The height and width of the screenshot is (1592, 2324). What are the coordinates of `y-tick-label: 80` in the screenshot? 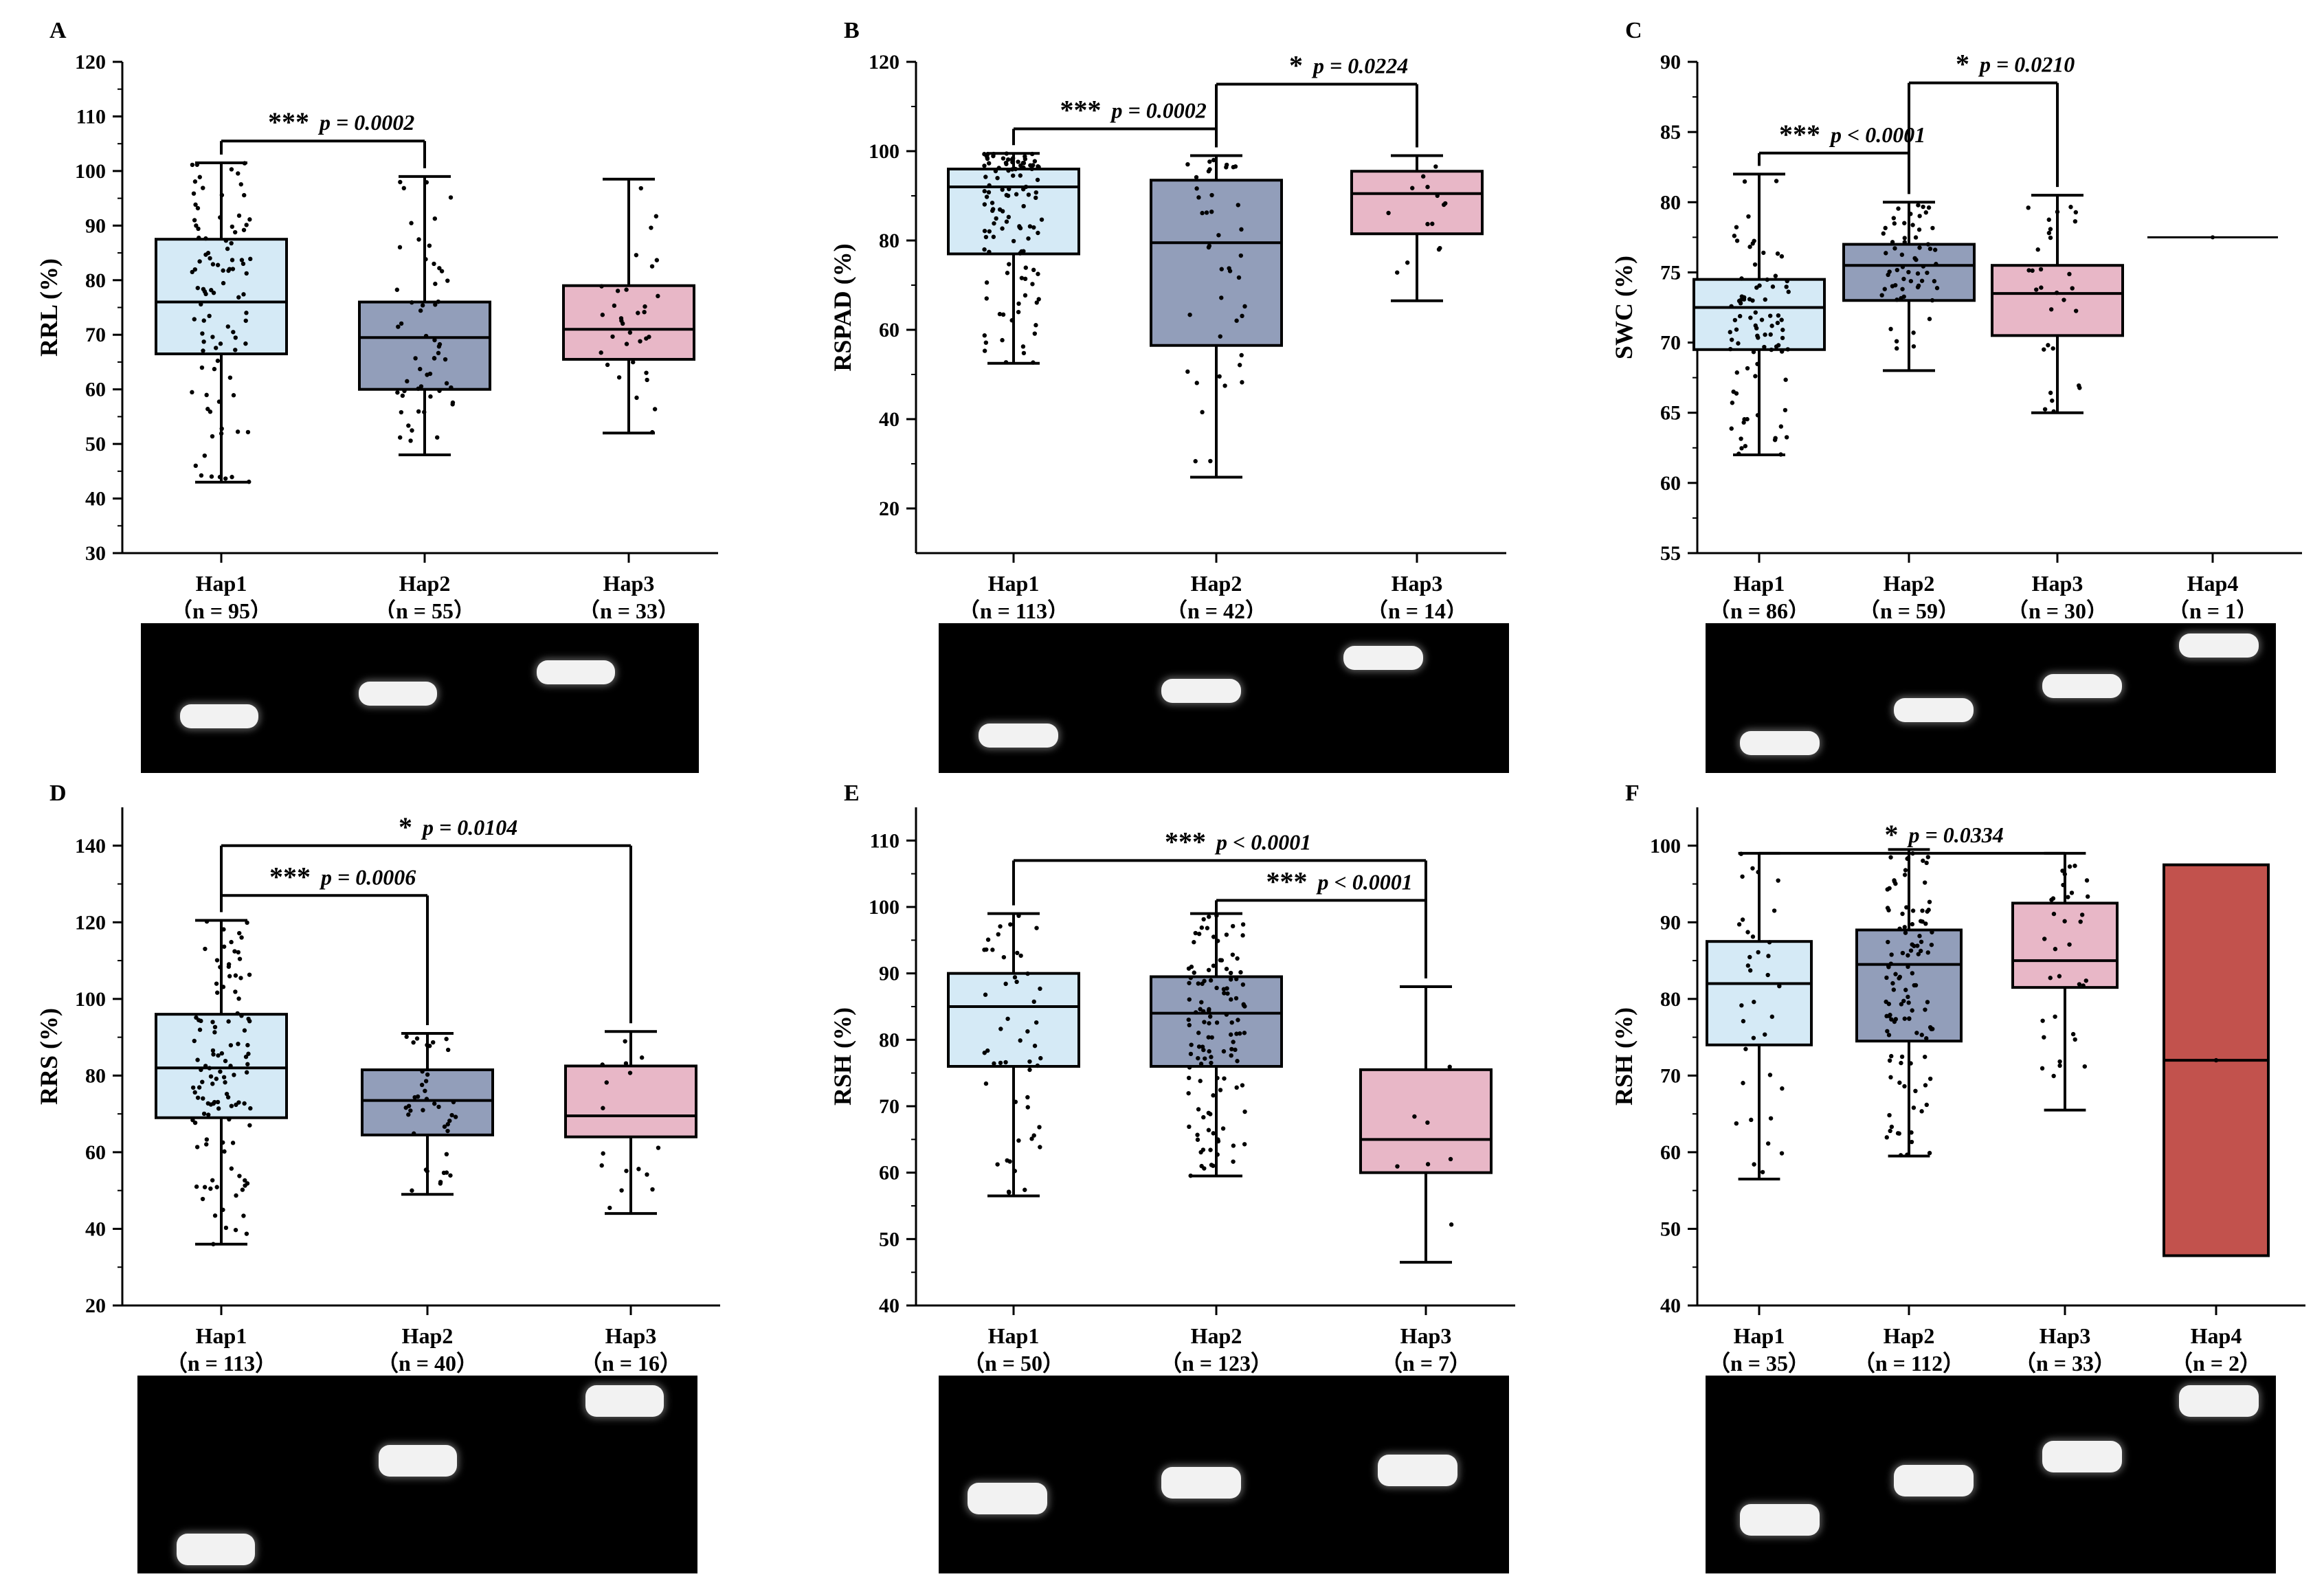 It's located at (1670, 202).